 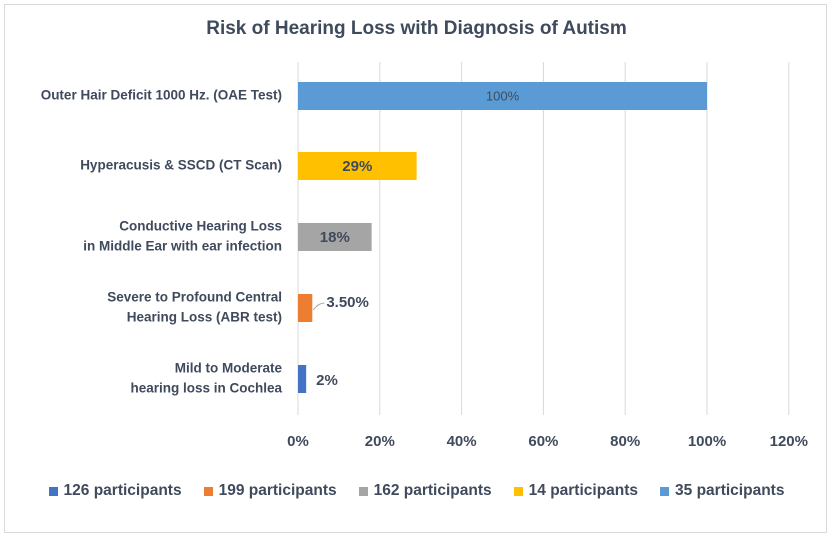 I want to click on legend-item: 35 participants, so click(x=722, y=491).